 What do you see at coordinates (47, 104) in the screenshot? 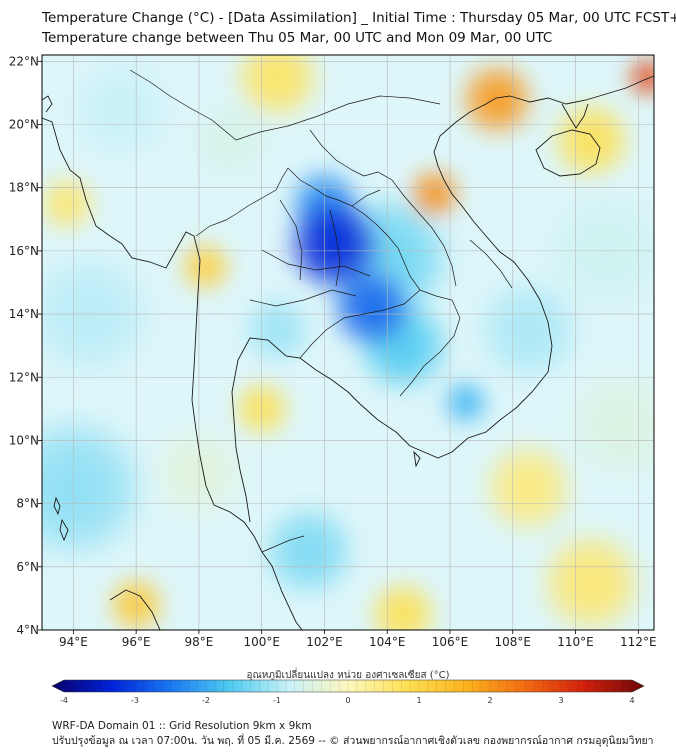
I see `coastline-bay-bengal` at bounding box center [47, 104].